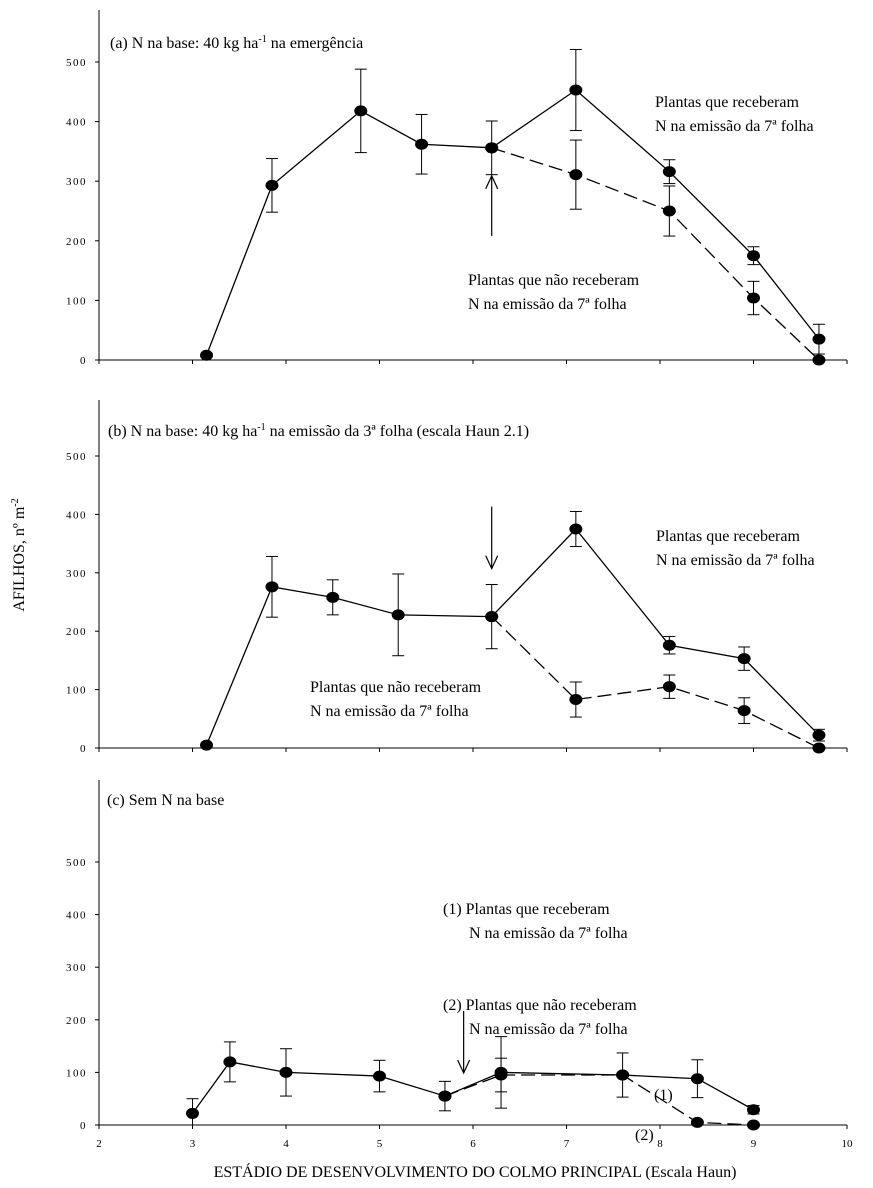 The image size is (873, 1188). I want to click on x-tick-label: 6, so click(473, 1144).